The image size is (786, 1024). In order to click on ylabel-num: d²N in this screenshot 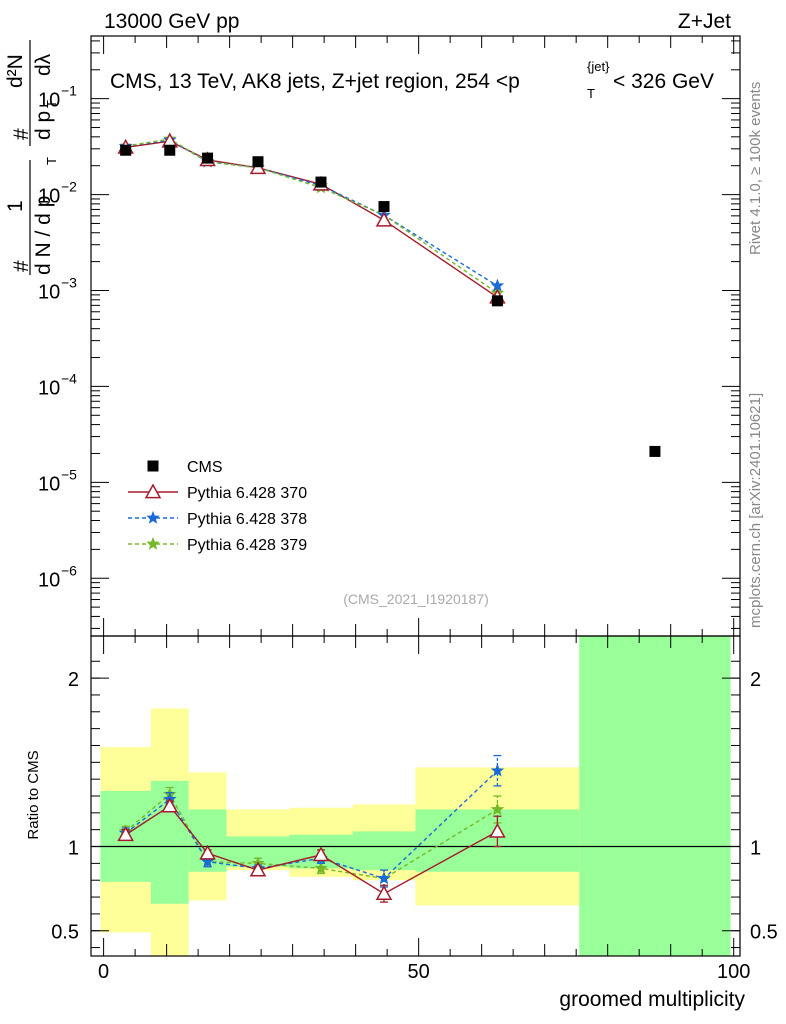, I will do `click(15, 71)`.